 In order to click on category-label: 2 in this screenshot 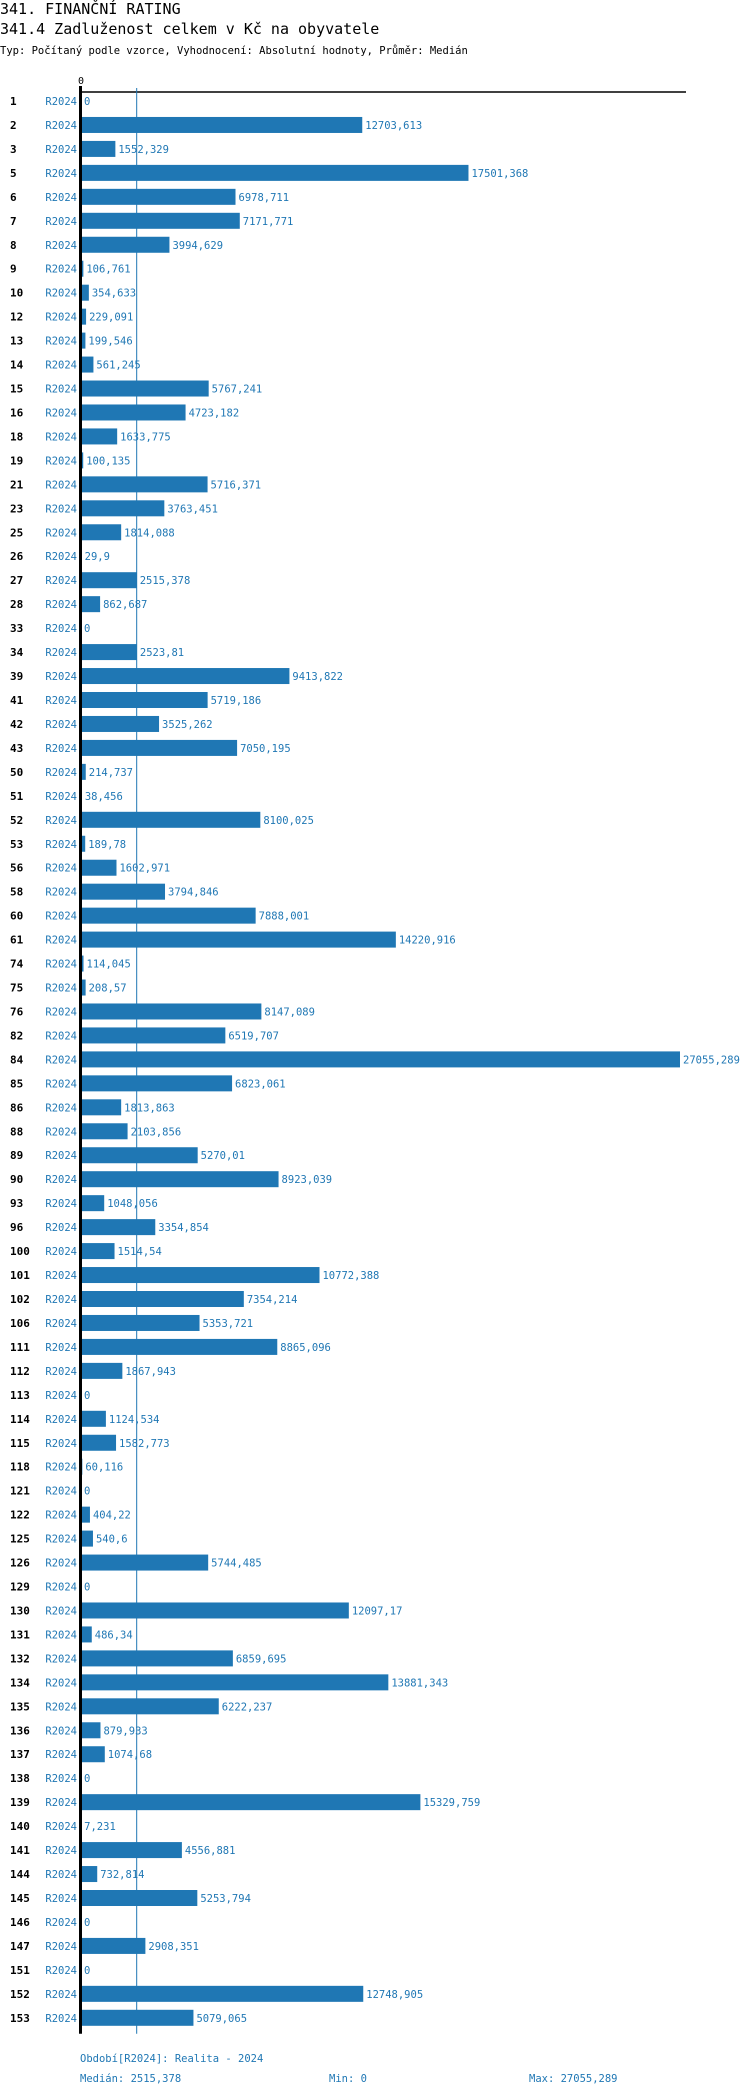, I will do `click(13, 125)`.